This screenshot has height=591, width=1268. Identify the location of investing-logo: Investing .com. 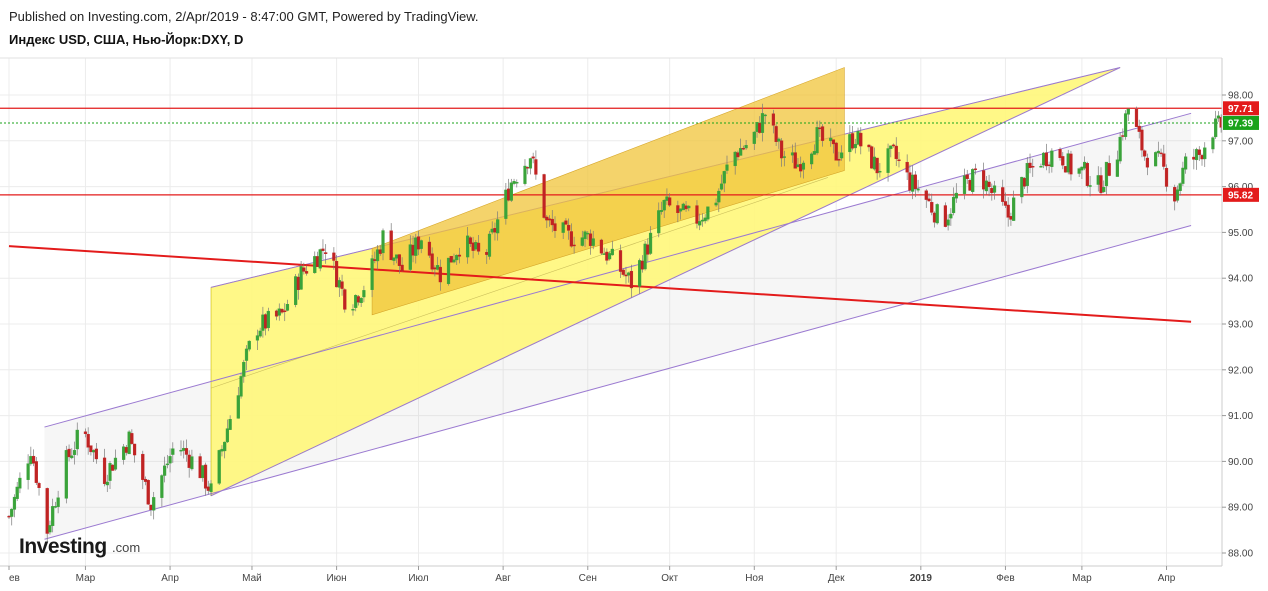
(79, 546).